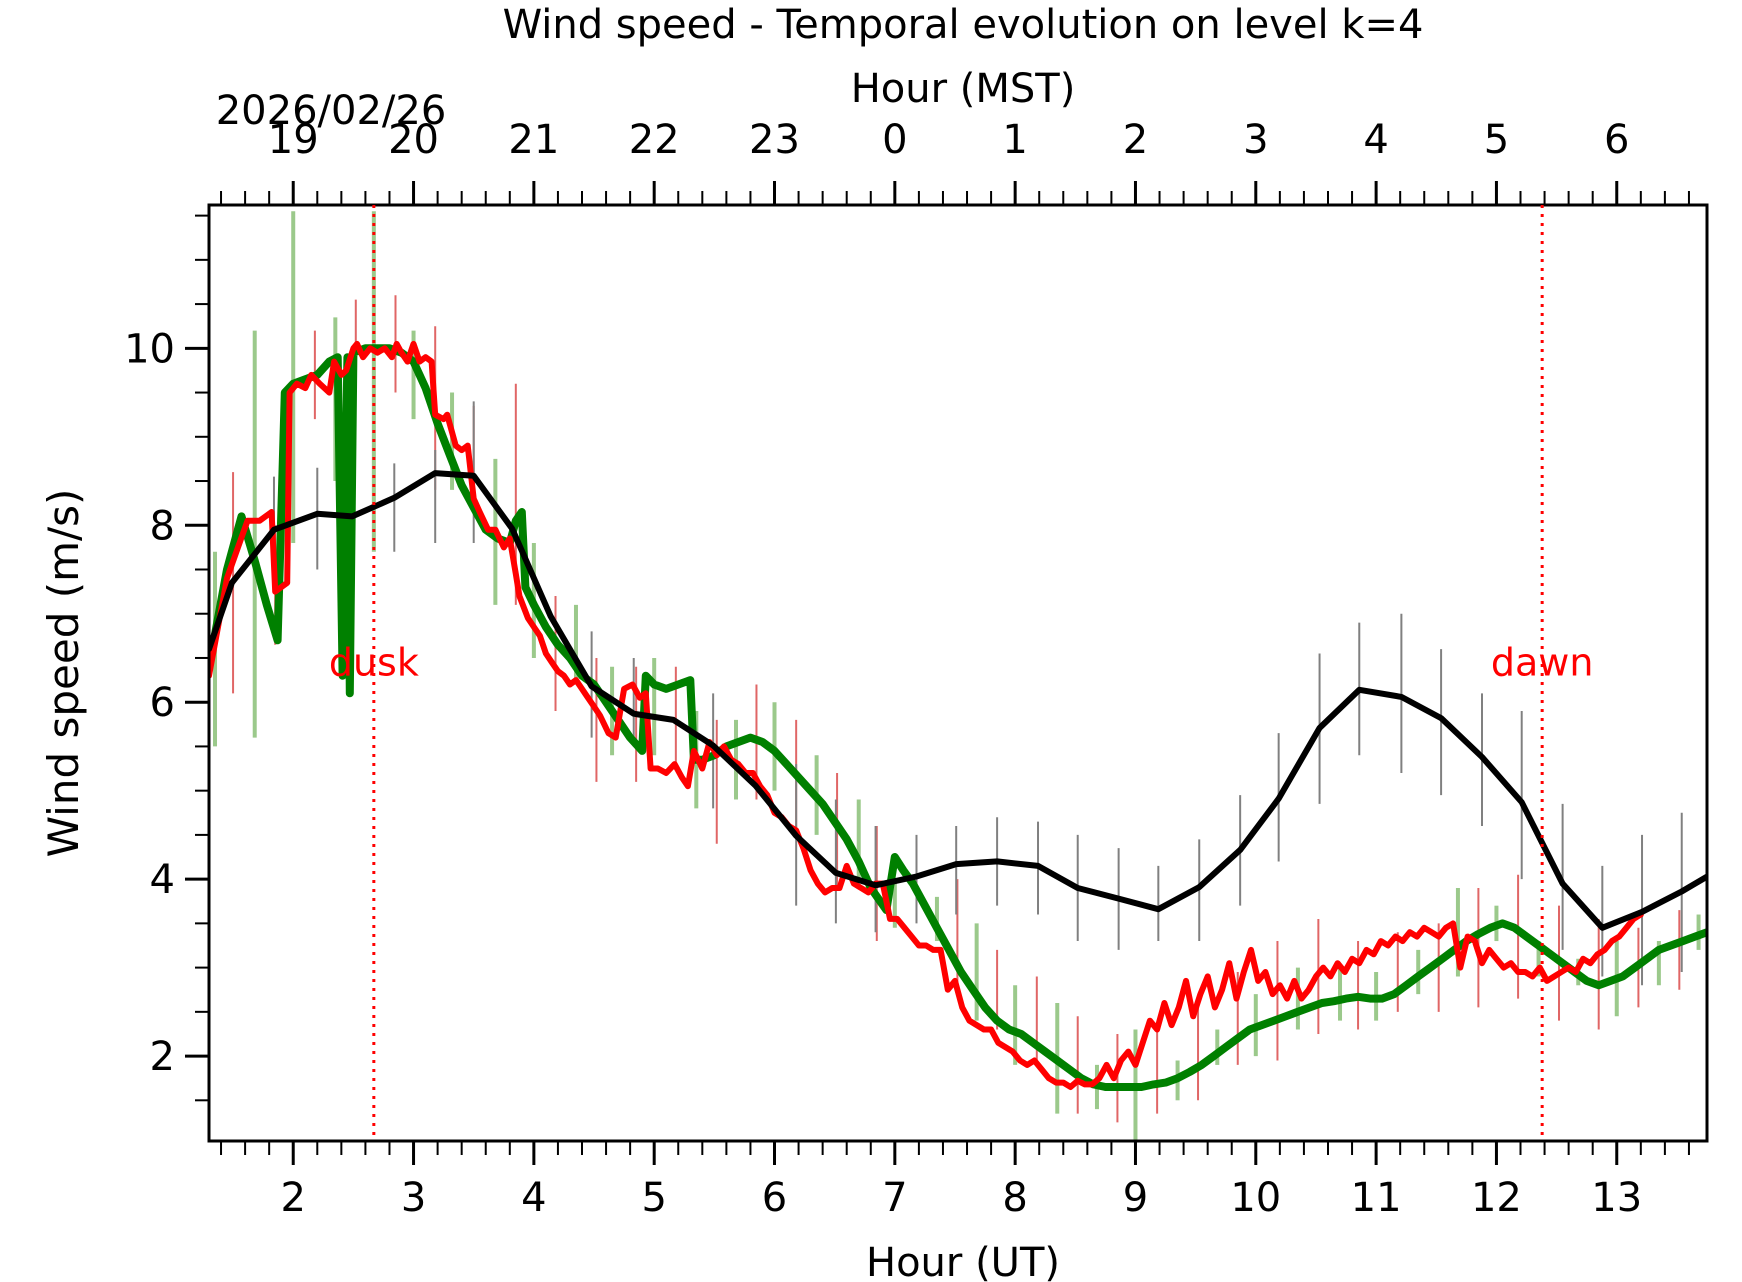 Image resolution: width=1742 pixels, height=1282 pixels. What do you see at coordinates (1255, 1198) in the screenshot?
I see `x-tick-label: 10` at bounding box center [1255, 1198].